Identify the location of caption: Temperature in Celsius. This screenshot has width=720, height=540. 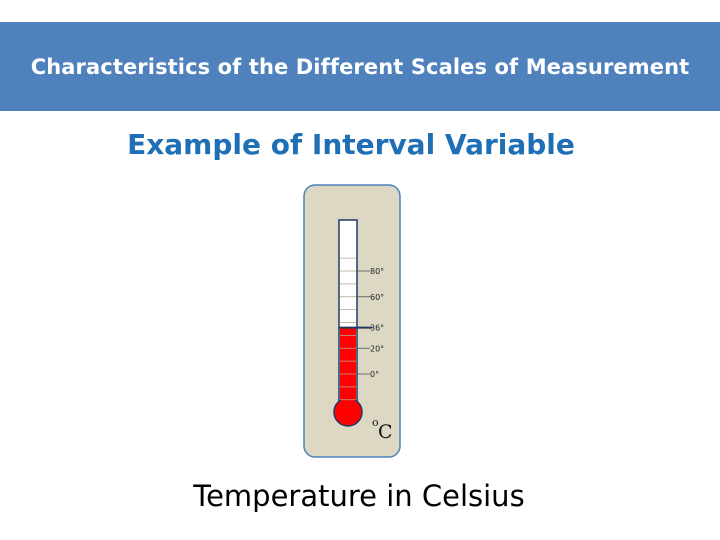
(359, 496).